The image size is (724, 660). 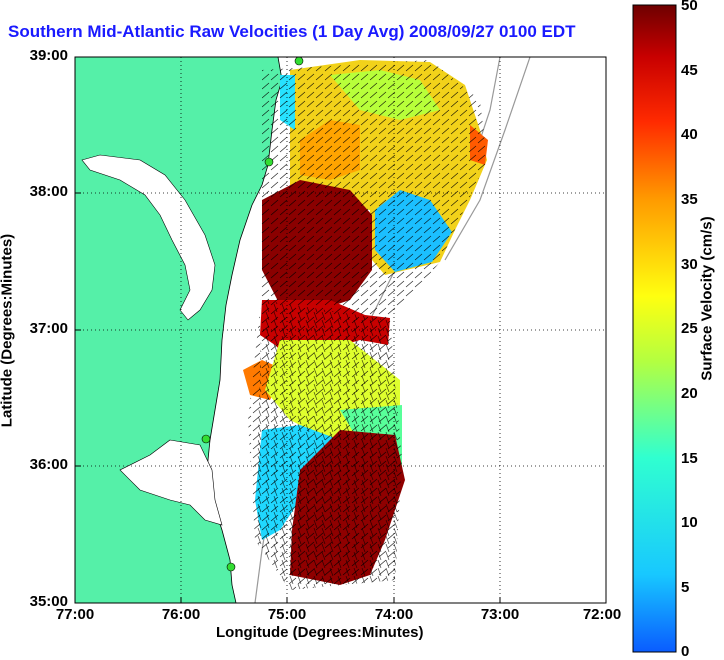 What do you see at coordinates (654, 328) in the screenshot?
I see `colorbar` at bounding box center [654, 328].